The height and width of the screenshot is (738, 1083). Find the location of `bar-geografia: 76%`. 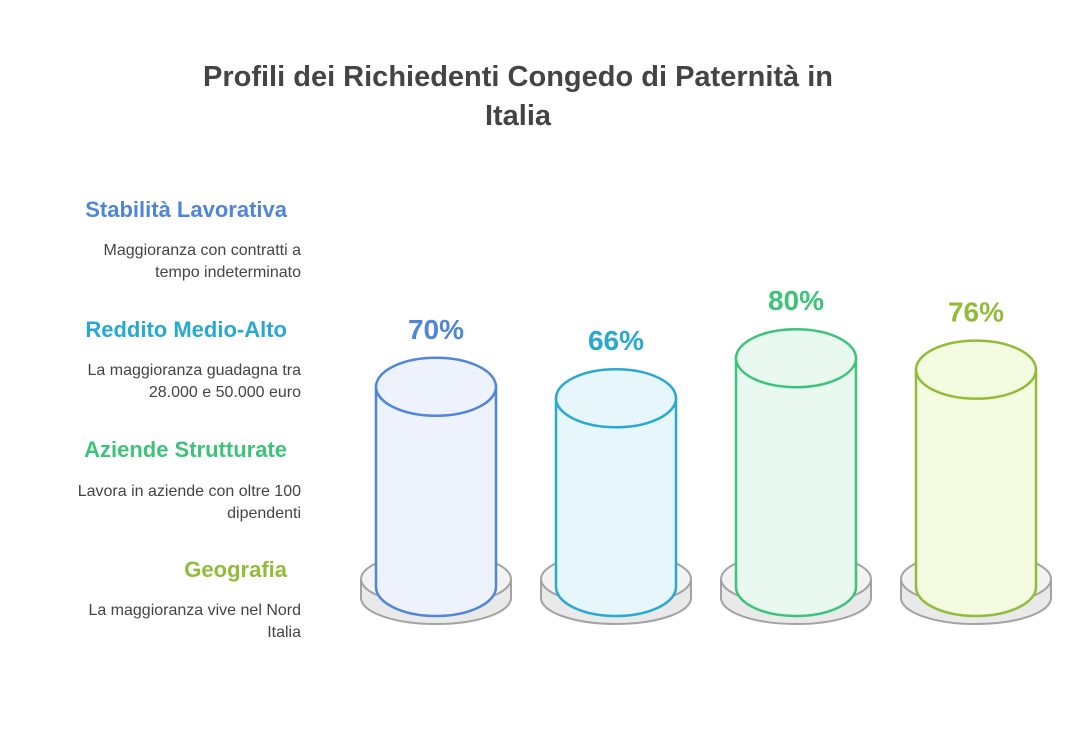

bar-geografia: 76% is located at coordinates (976, 461).